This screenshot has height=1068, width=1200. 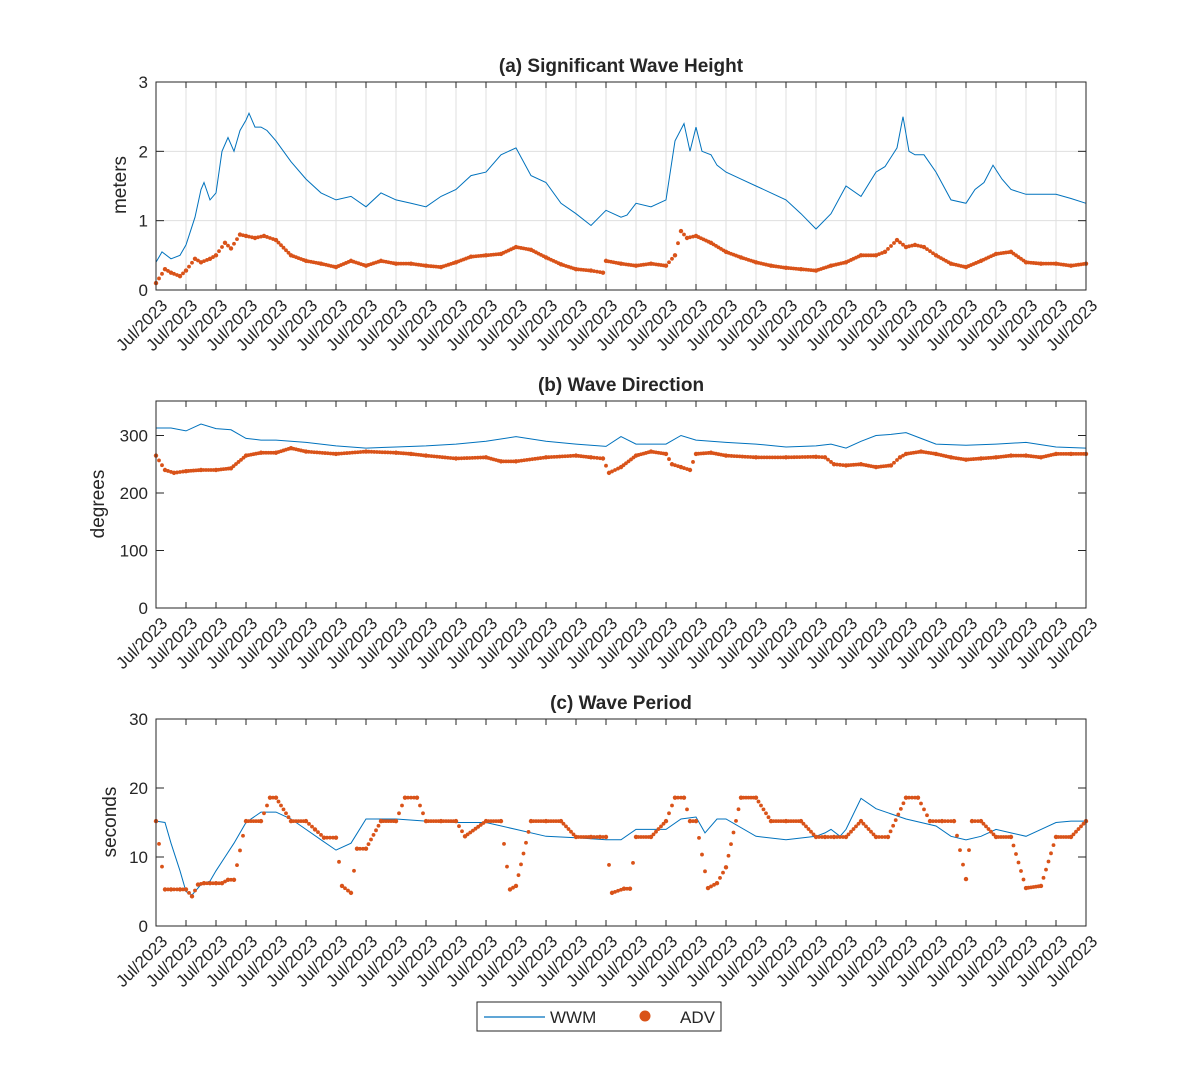 What do you see at coordinates (98, 504) in the screenshot?
I see `panel-b-ylabel: degrees` at bounding box center [98, 504].